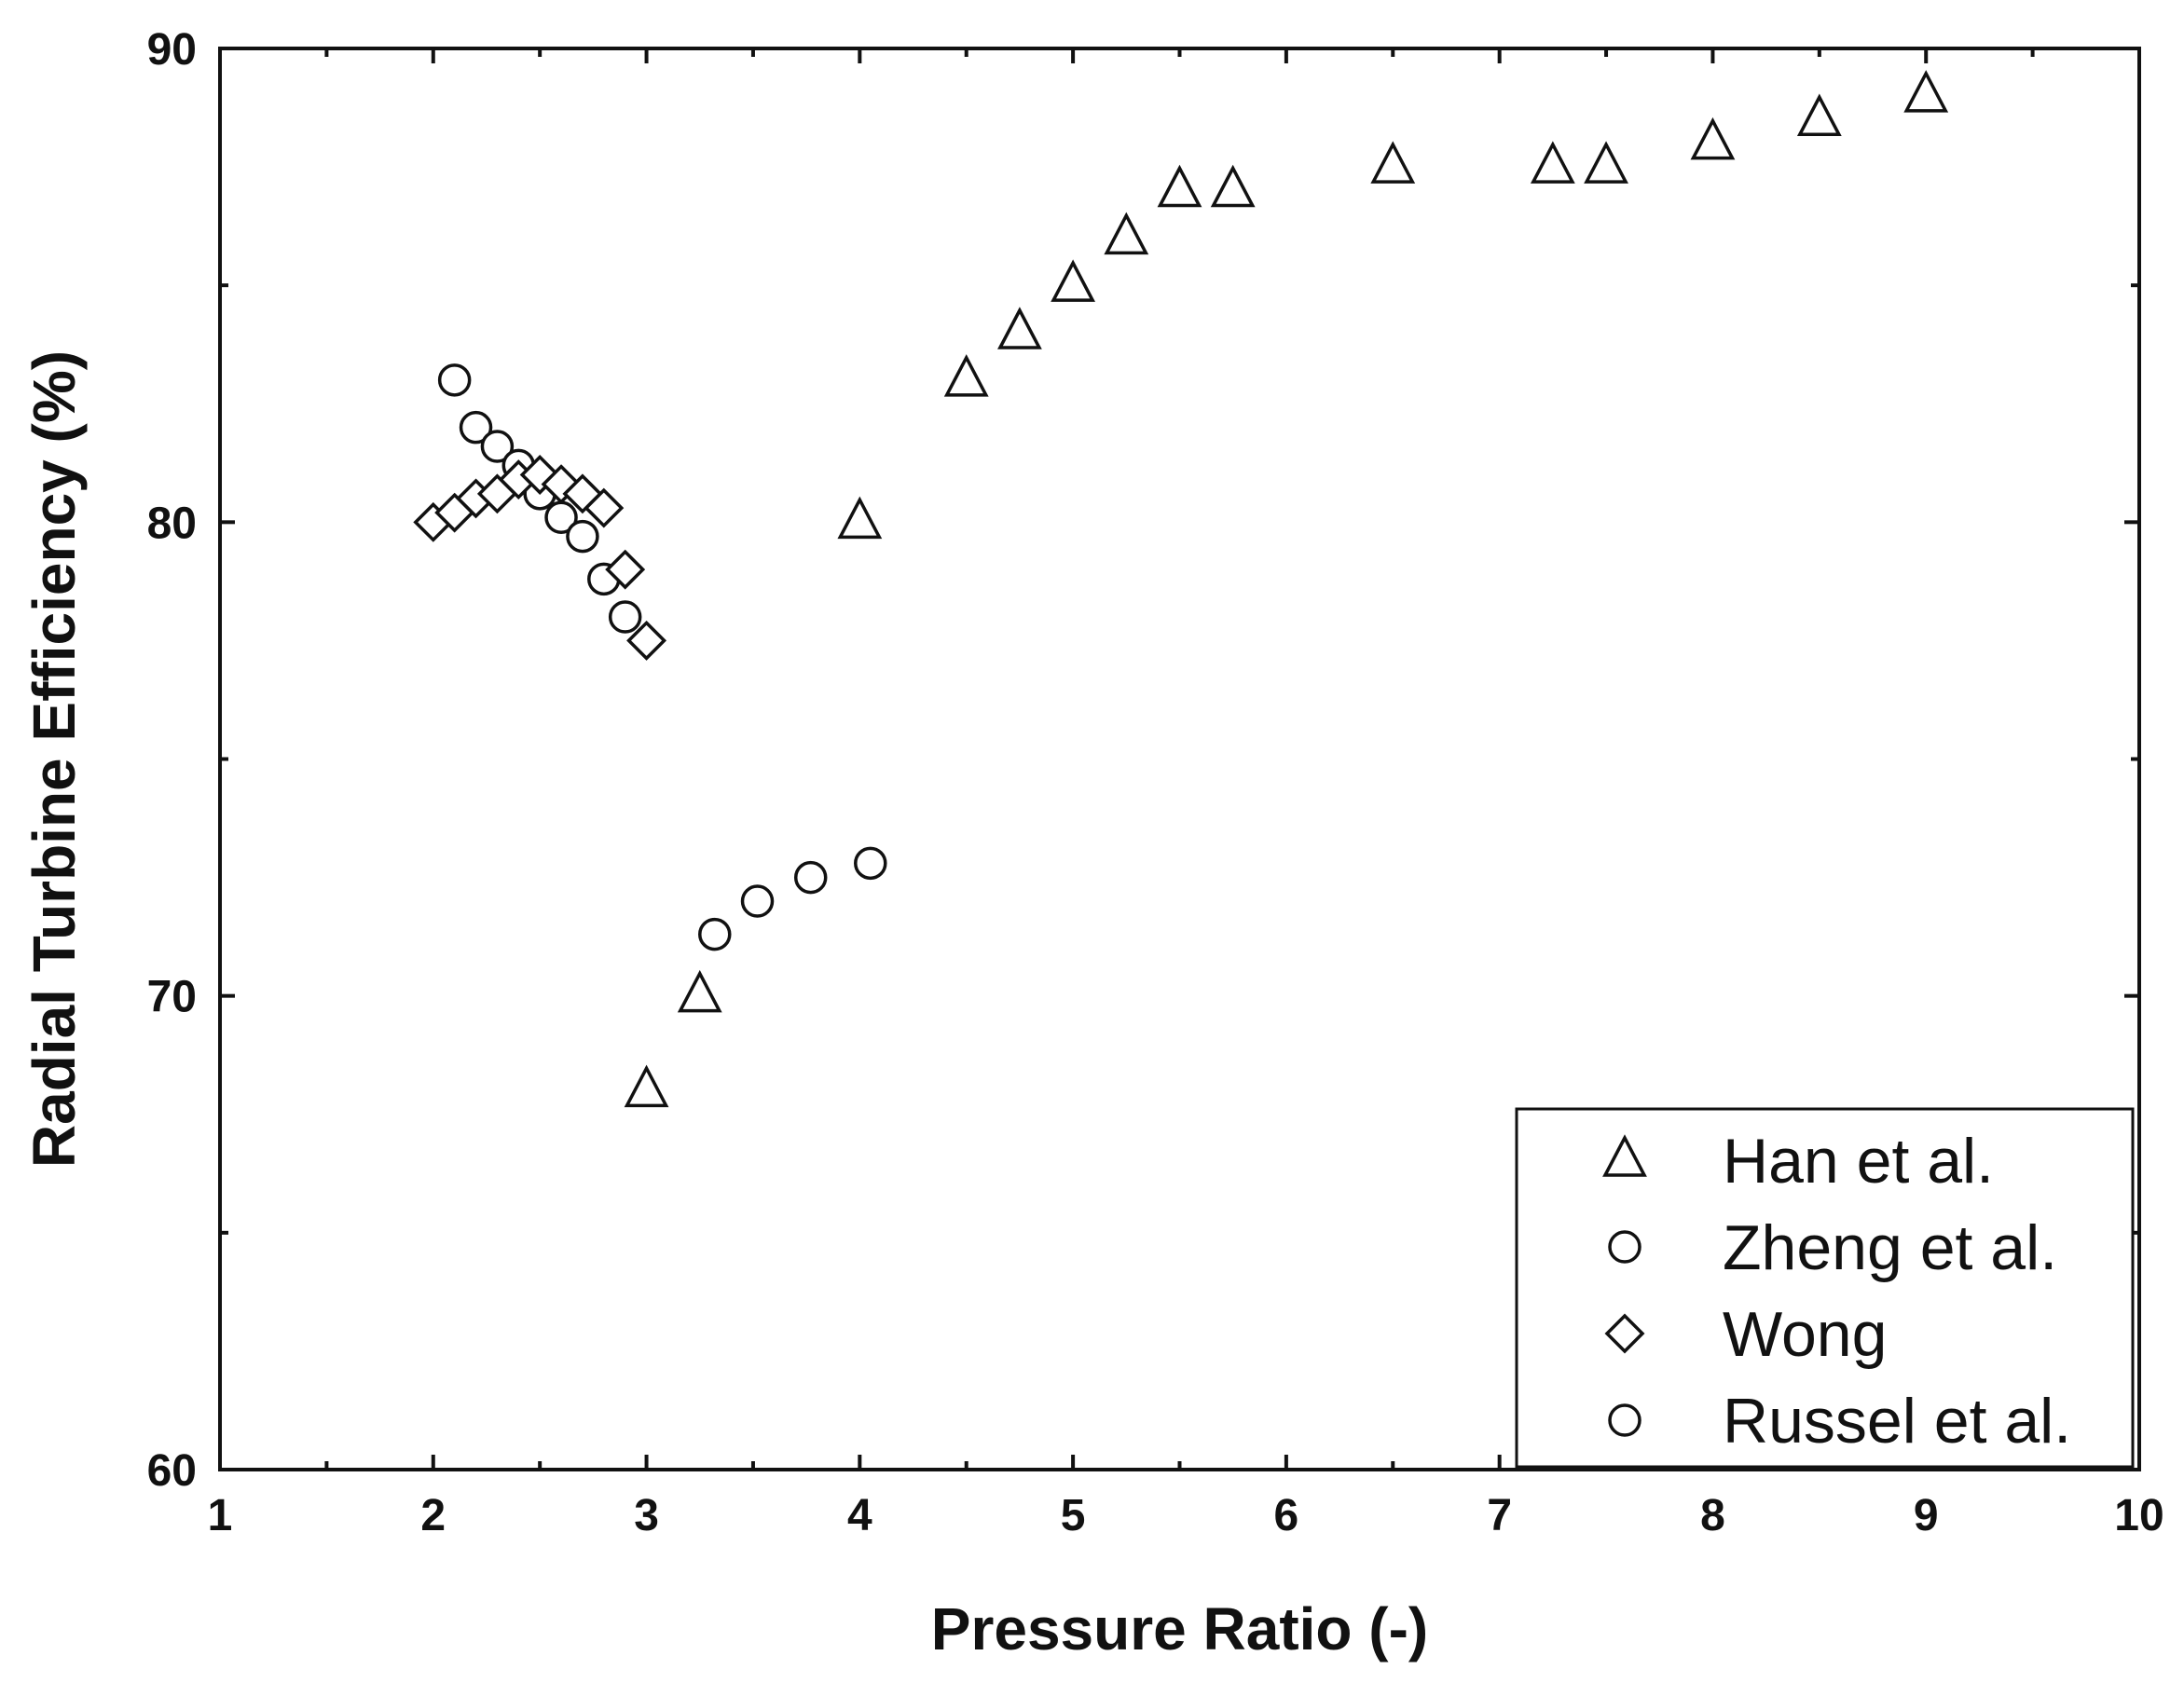  I want to click on x-tick-label: 1, so click(220, 1515).